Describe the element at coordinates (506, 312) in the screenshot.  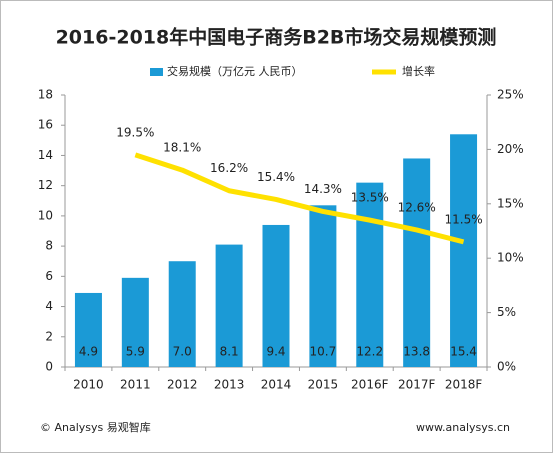
I see `y2-tick-label: 5%` at that location.